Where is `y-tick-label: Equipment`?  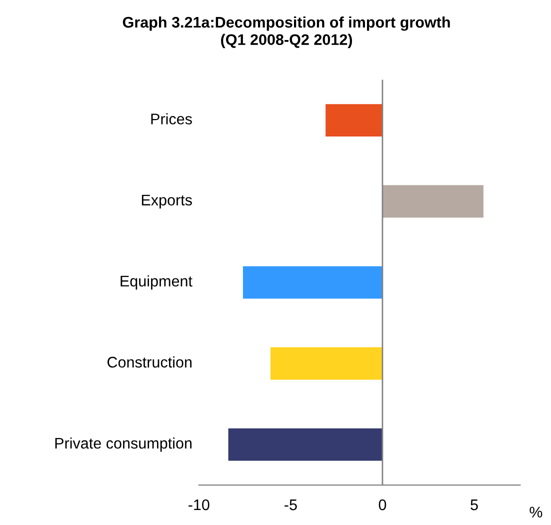 y-tick-label: Equipment is located at coordinates (156, 282).